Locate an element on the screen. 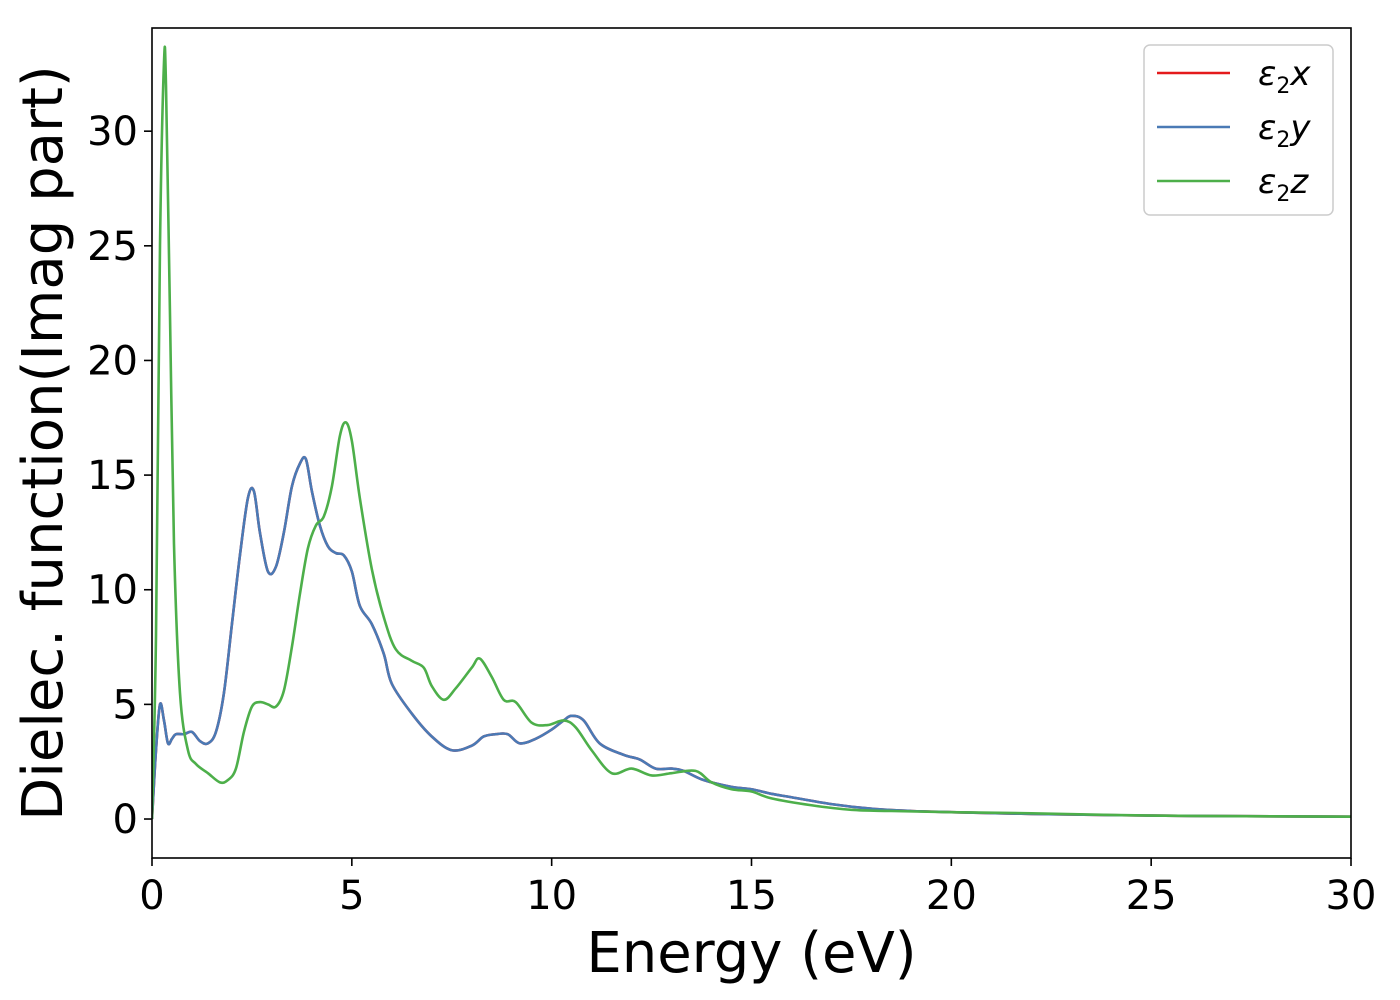  x-axis: 0 5 10 15 20 25 30 is located at coordinates (757, 888).